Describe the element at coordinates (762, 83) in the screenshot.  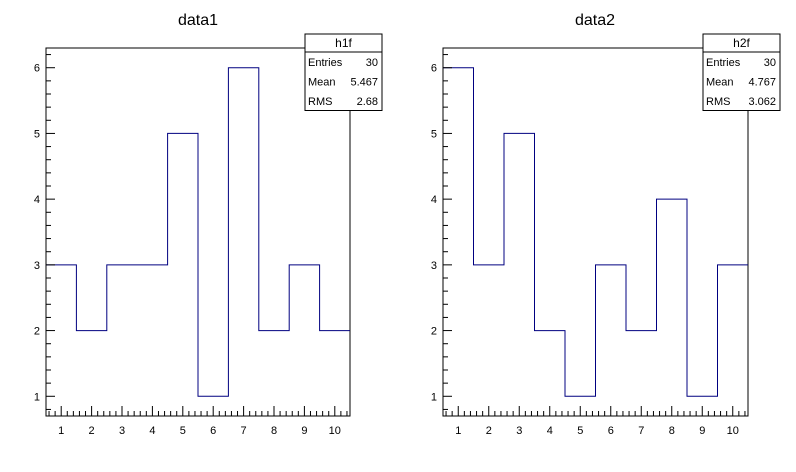
I see `stats-value: 4.767` at that location.